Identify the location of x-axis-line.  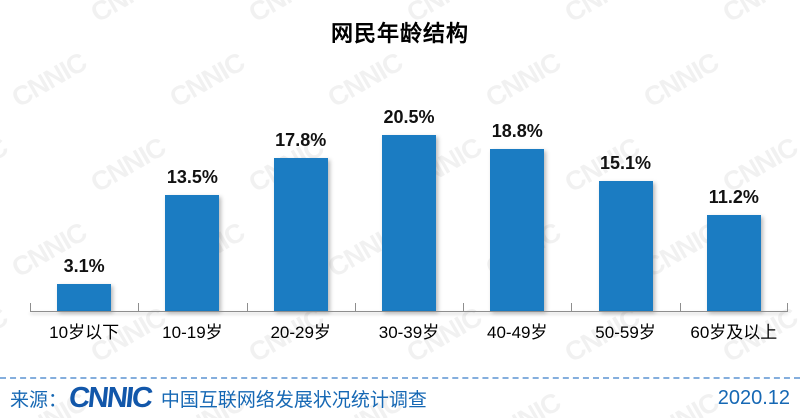
(409, 311).